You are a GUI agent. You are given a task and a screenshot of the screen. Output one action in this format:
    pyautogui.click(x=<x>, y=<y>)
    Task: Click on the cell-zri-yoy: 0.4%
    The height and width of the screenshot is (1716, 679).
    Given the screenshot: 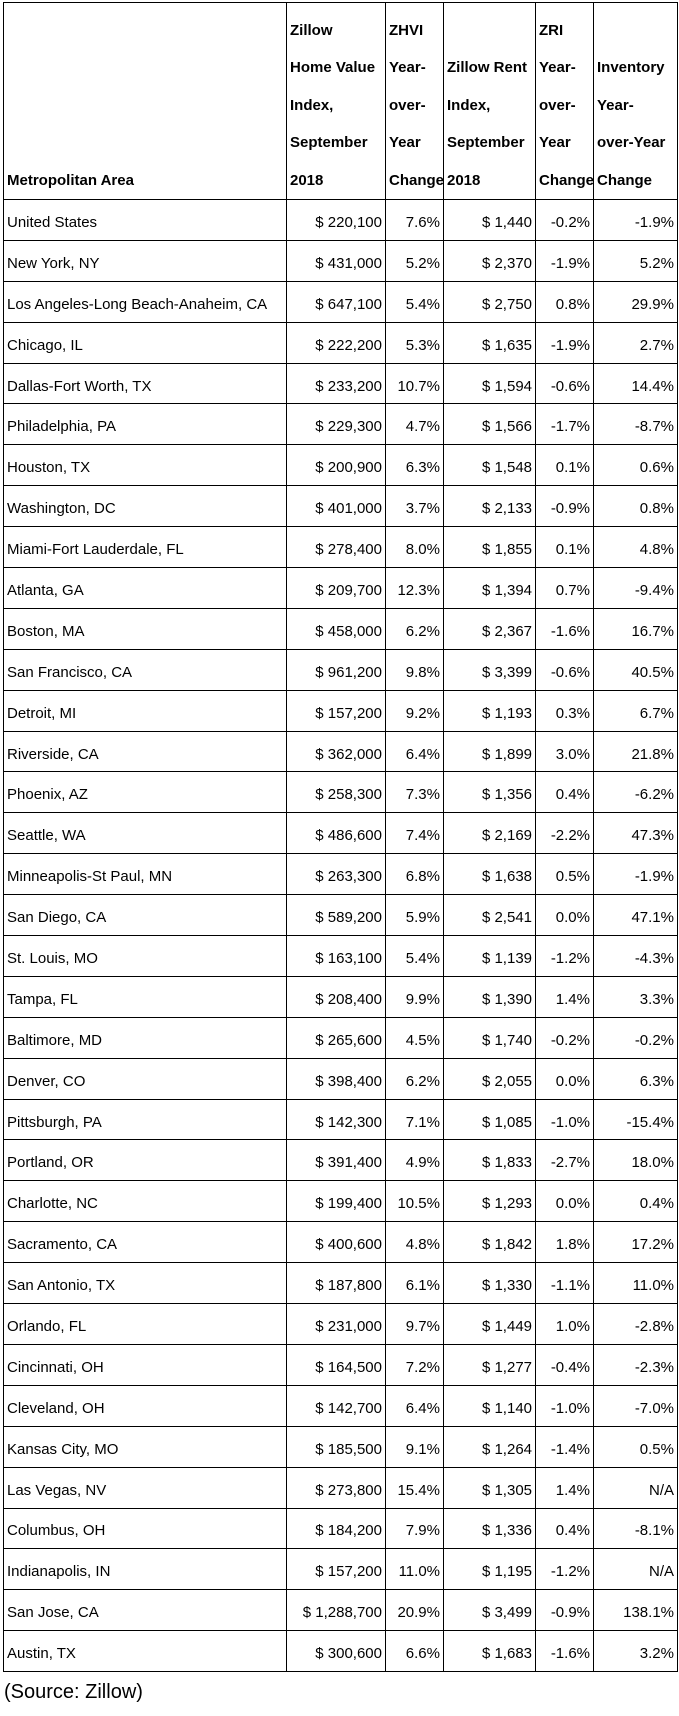 What is the action you would take?
    pyautogui.click(x=564, y=792)
    